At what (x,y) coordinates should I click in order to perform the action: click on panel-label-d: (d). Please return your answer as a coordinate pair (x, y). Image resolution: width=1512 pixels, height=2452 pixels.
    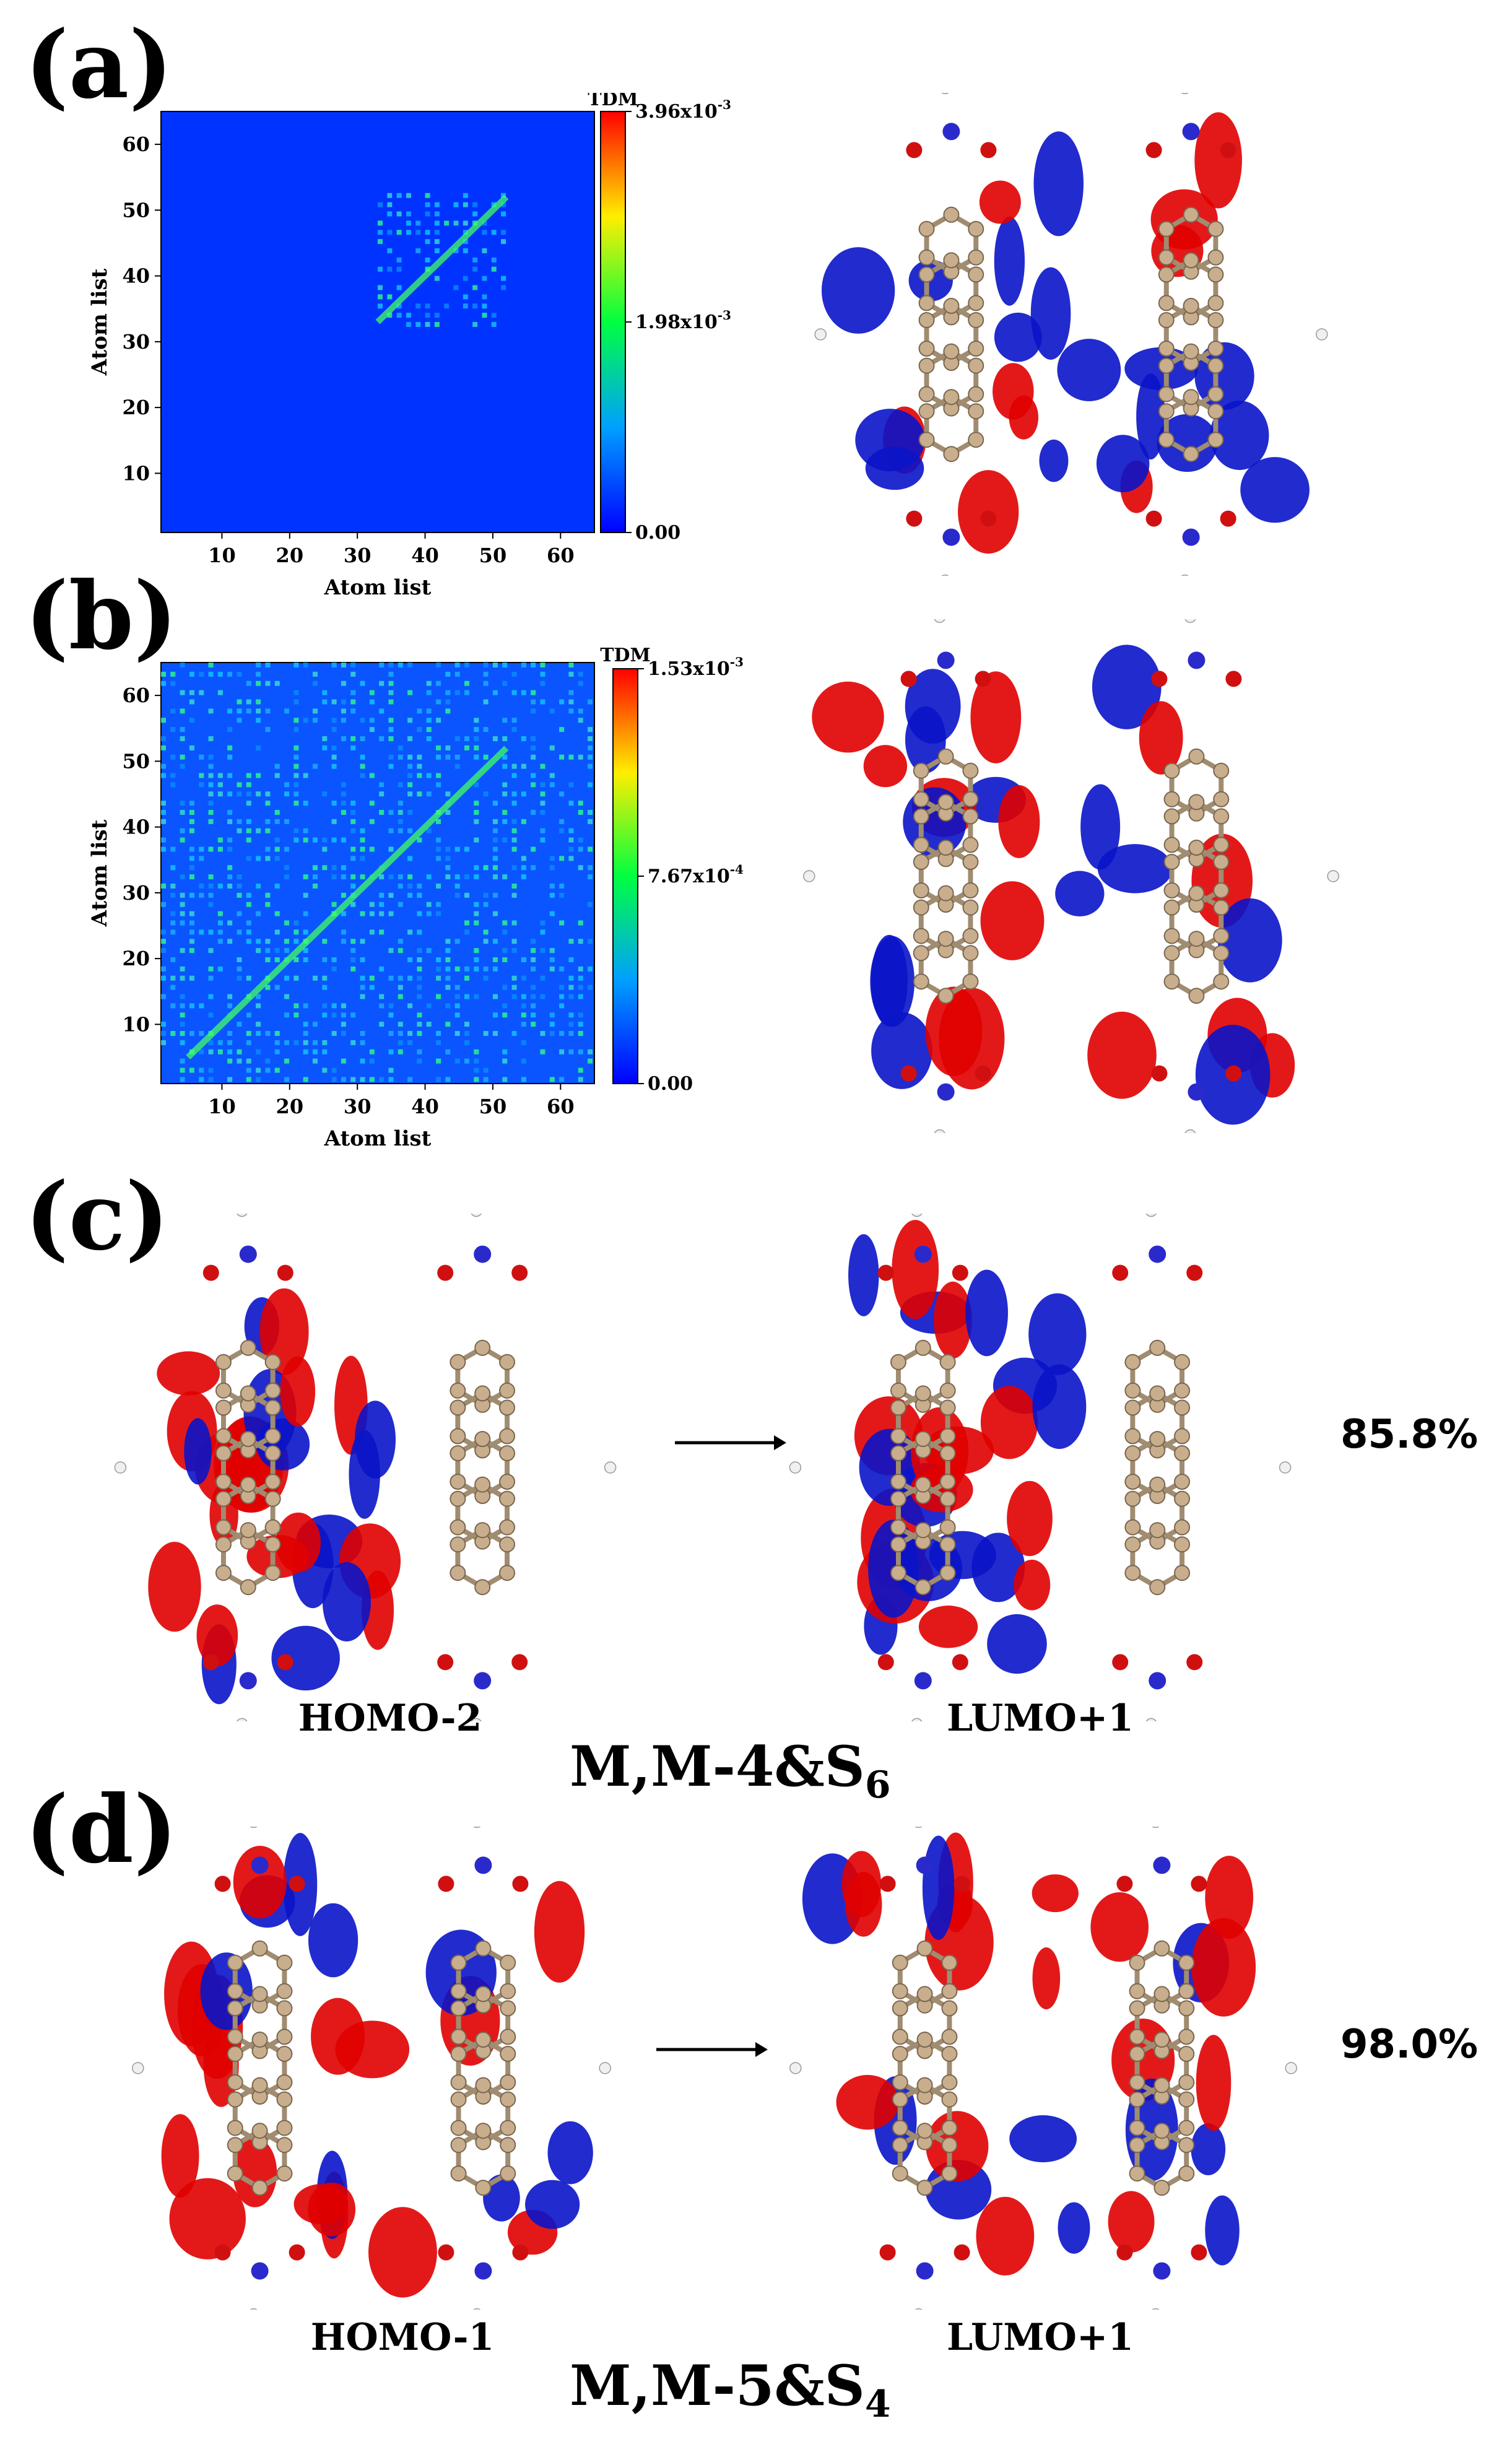
    Looking at the image, I should click on (102, 1829).